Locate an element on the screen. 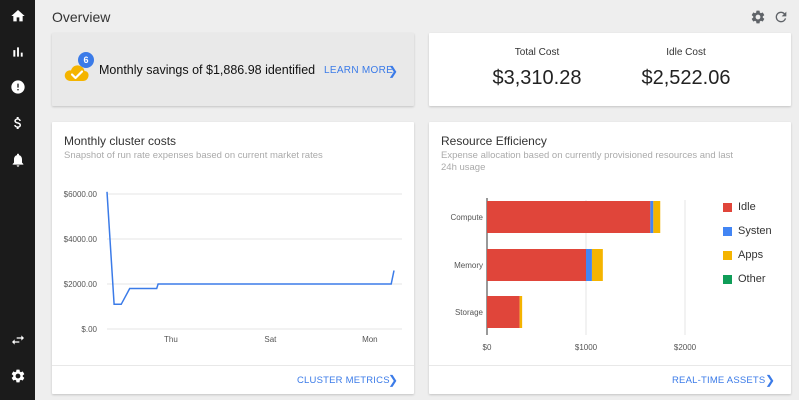 This screenshot has width=799, height=400. settings-icon is located at coordinates (17, 376).